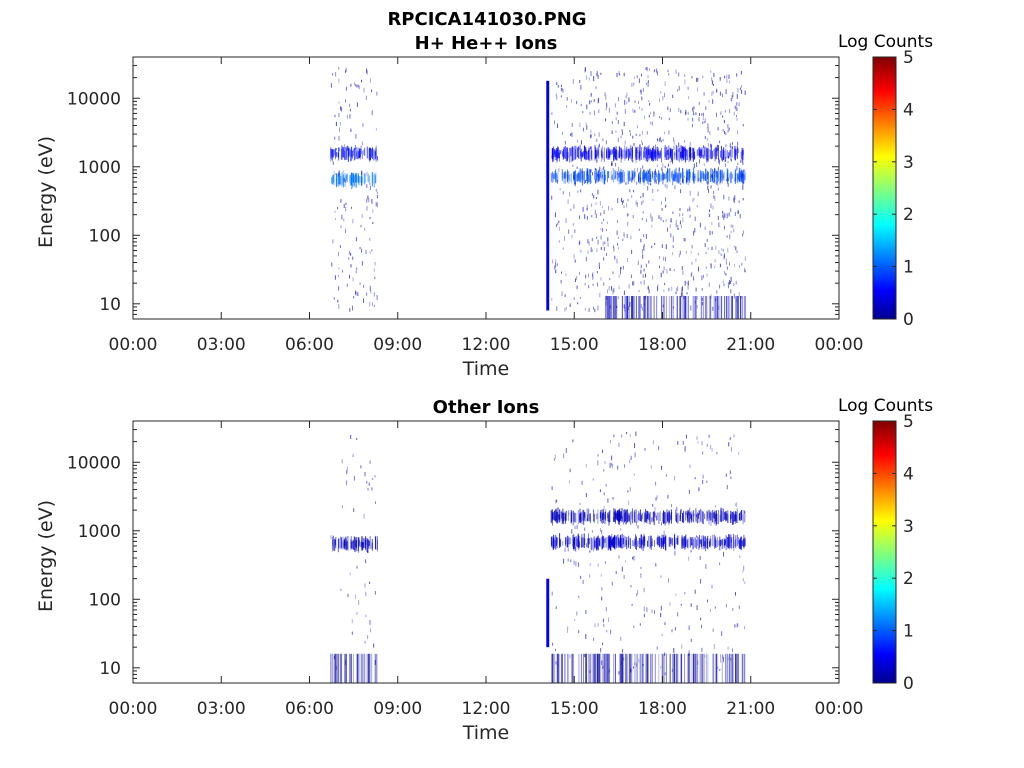 This screenshot has width=1024, height=768. I want to click on y-axis-label: Energy (eV), so click(46, 556).